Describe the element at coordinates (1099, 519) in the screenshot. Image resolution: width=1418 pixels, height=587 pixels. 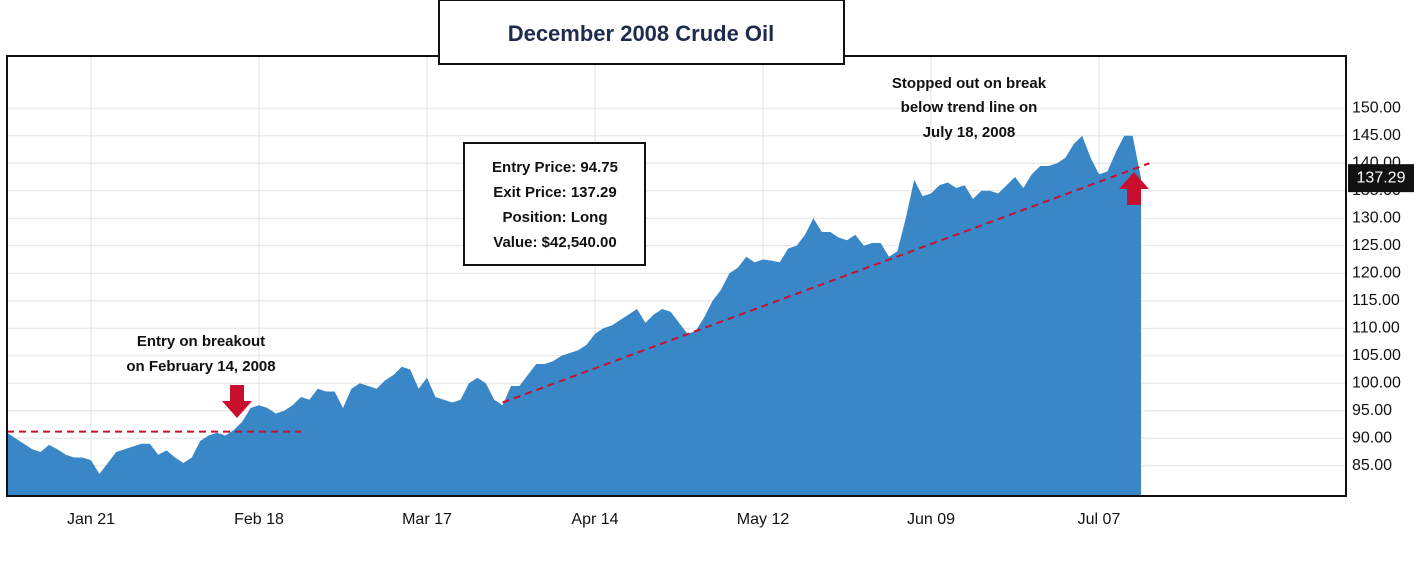
I see `x-tick-label: Jul 07` at that location.